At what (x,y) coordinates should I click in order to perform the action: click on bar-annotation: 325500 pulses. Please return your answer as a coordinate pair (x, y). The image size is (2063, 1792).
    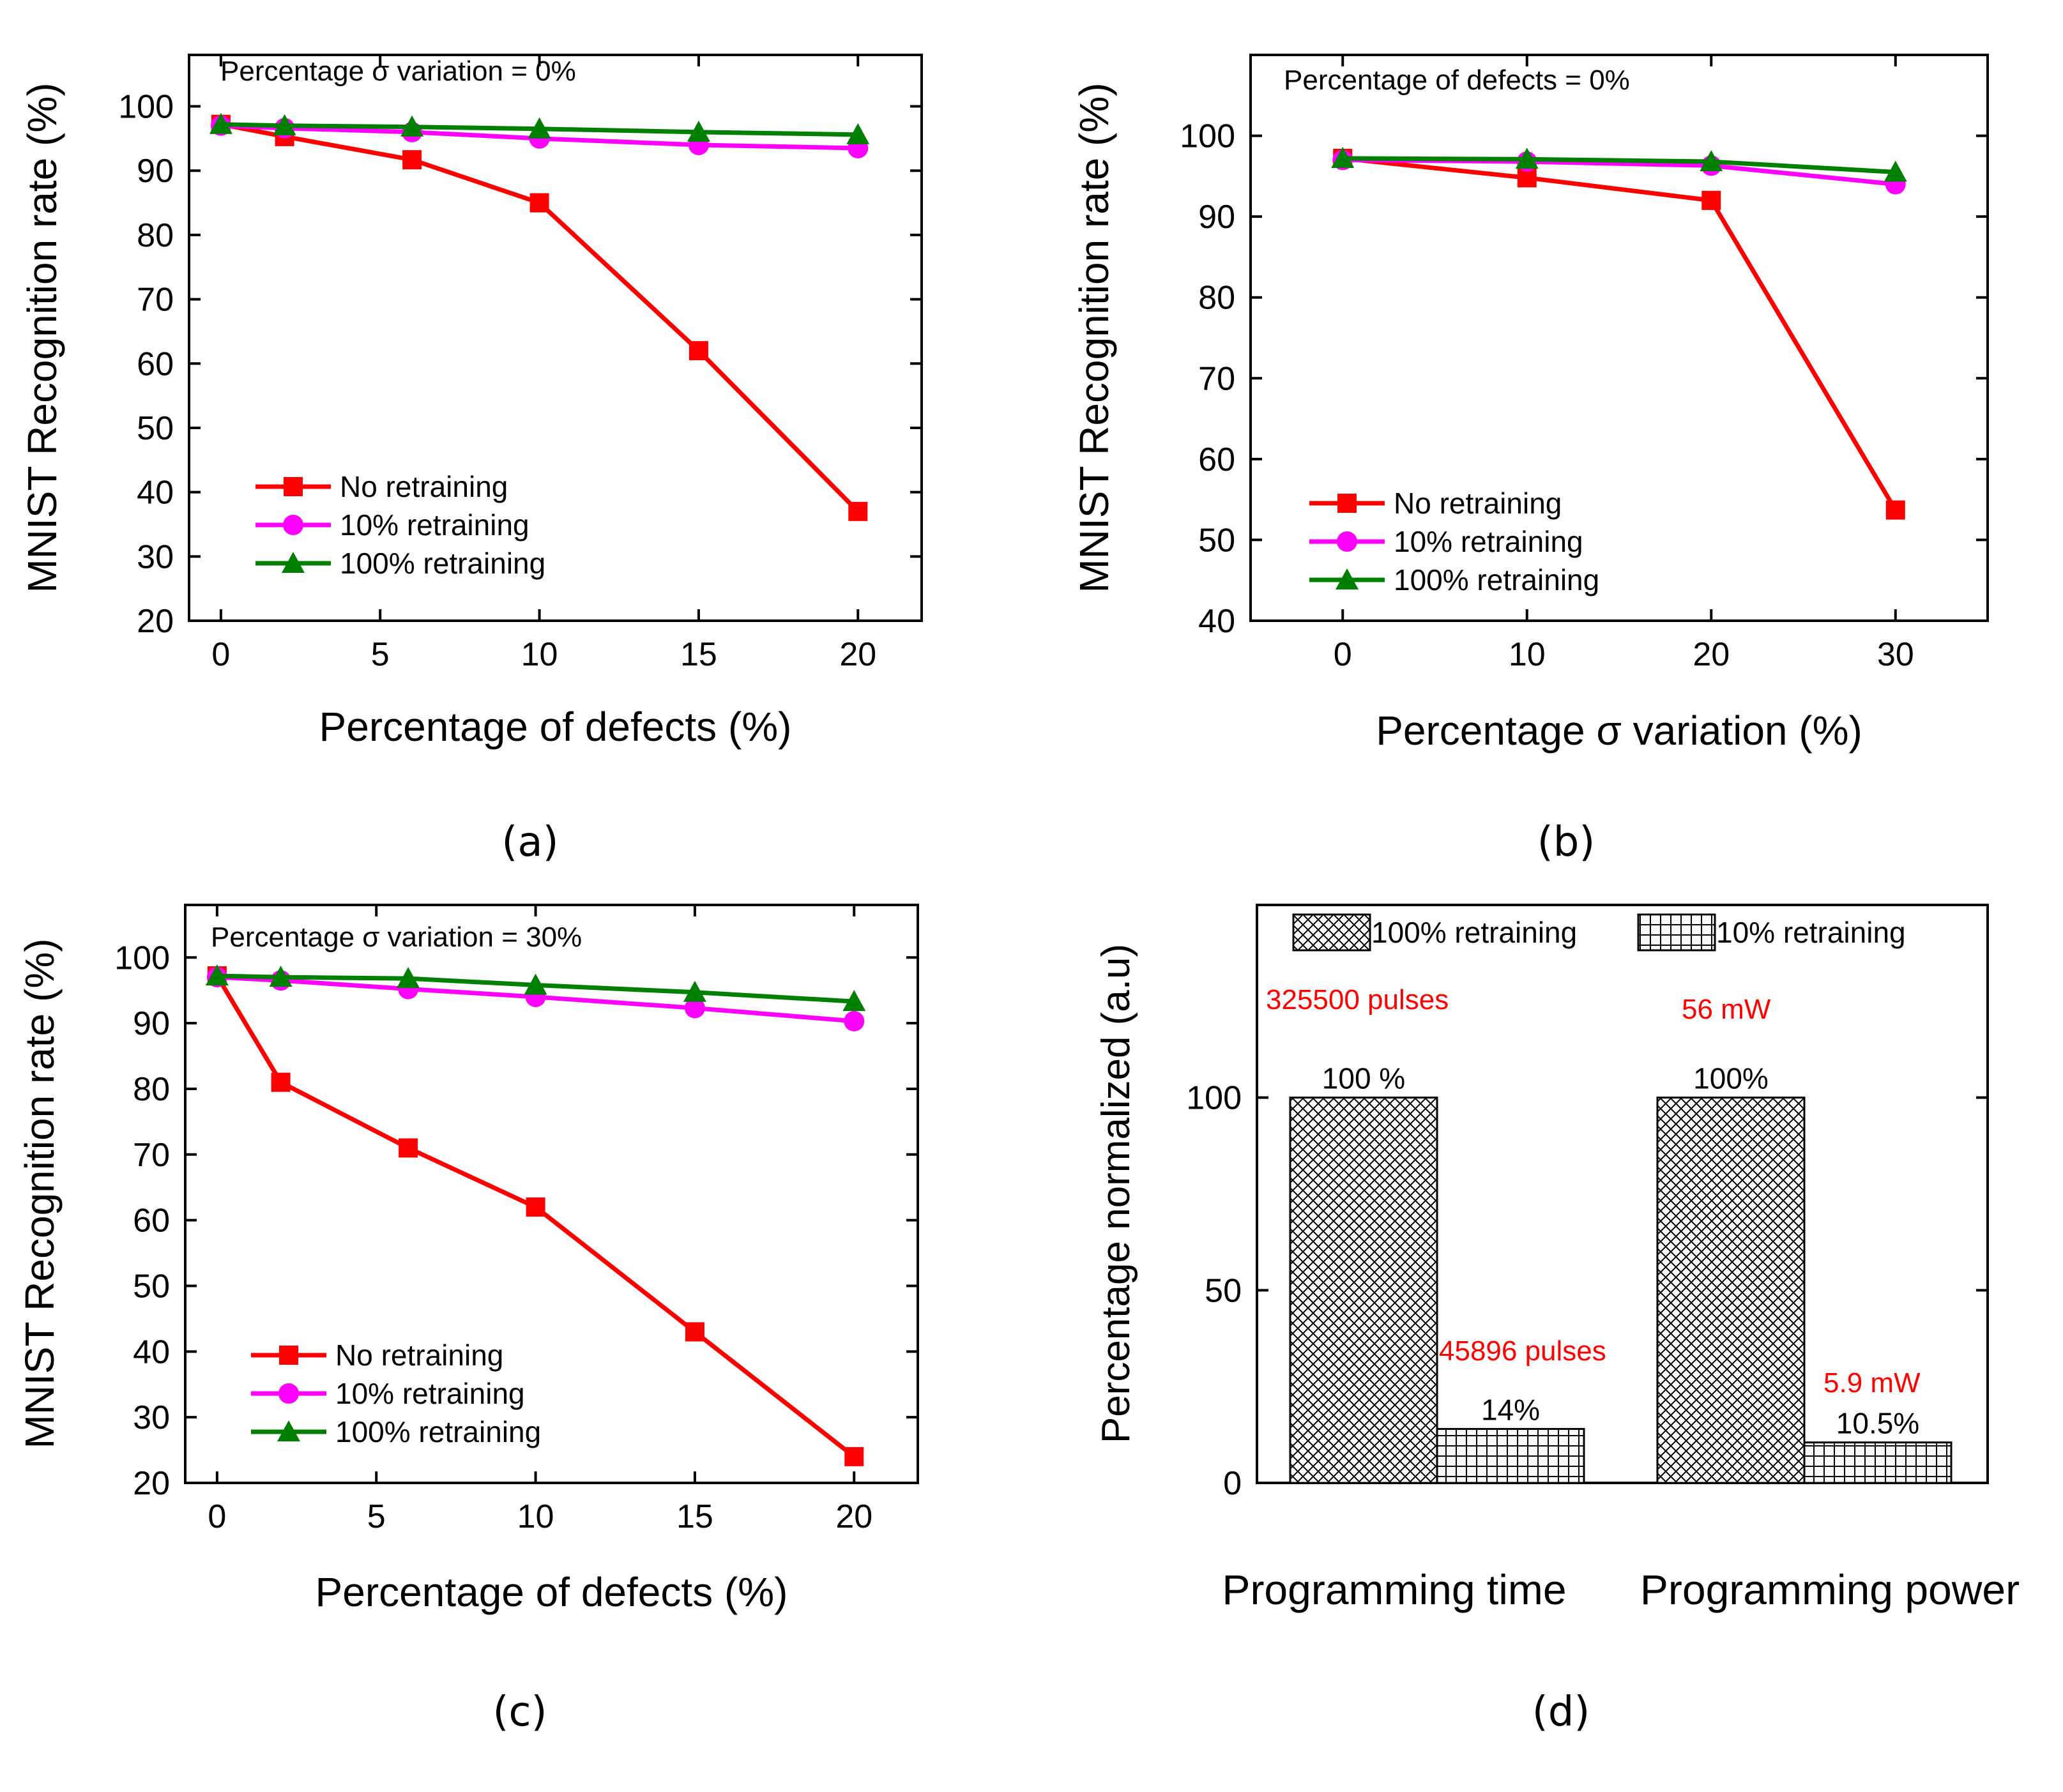
    Looking at the image, I should click on (1357, 999).